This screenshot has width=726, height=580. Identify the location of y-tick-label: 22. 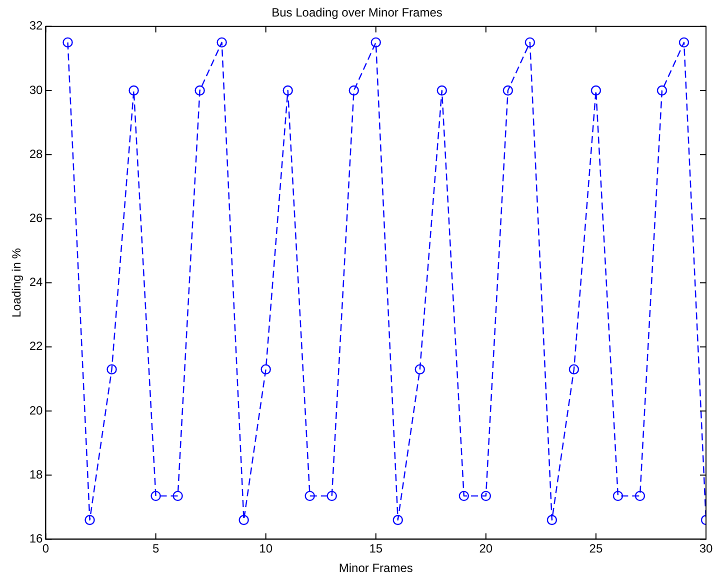
(36, 346).